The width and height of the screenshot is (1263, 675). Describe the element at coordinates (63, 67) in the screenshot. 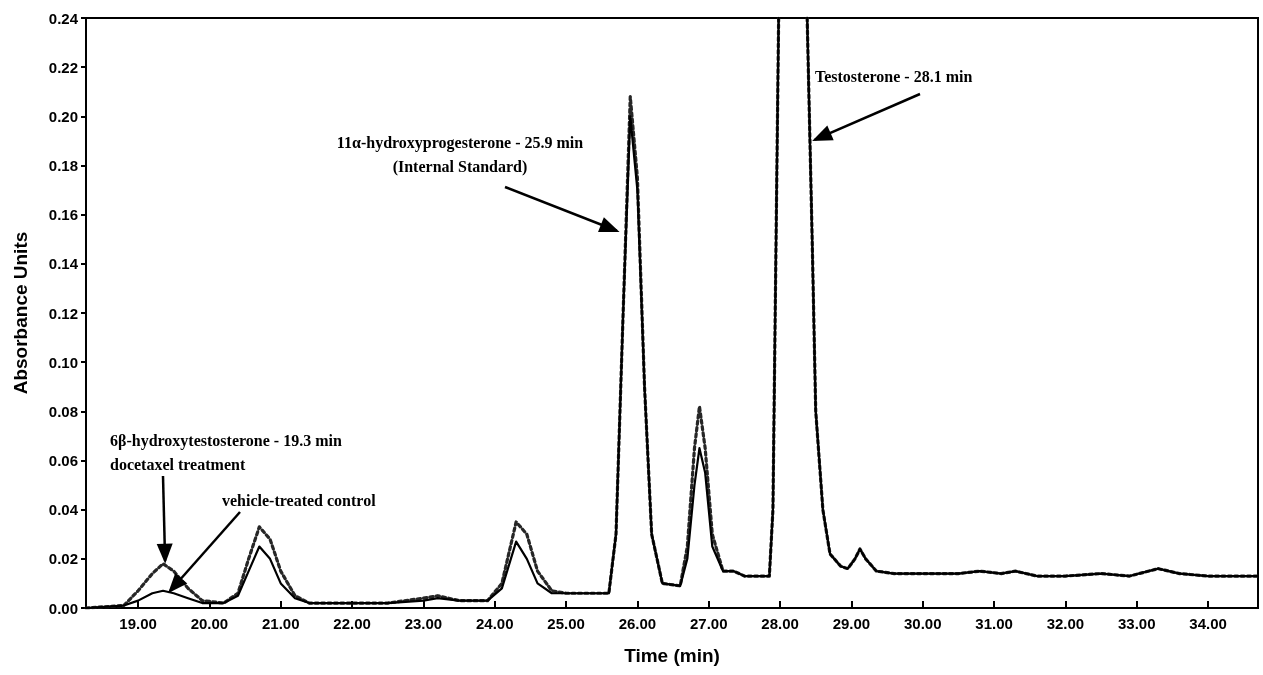

I see `y-tick-label: 0.22` at that location.